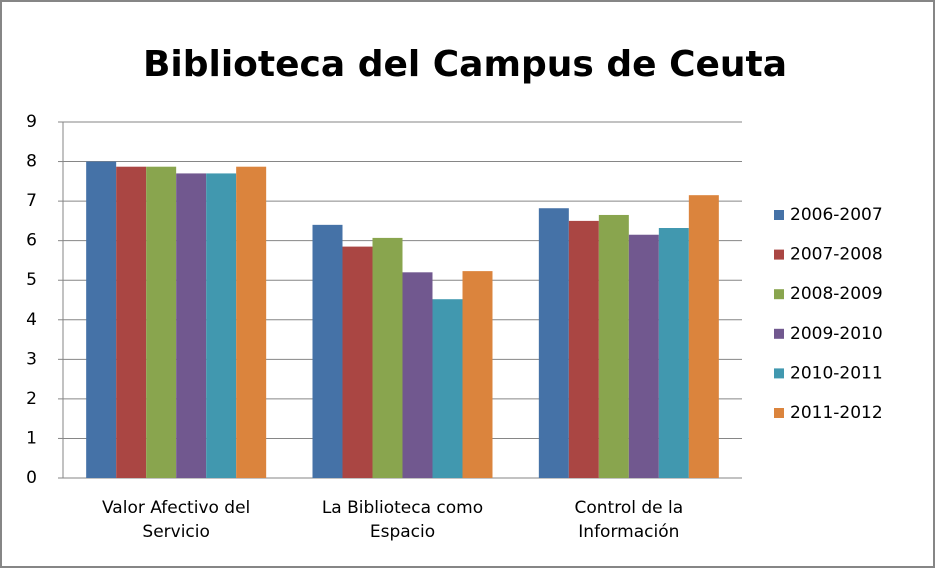 The height and width of the screenshot is (568, 935). I want to click on legend-label: 2006-2007, so click(836, 215).